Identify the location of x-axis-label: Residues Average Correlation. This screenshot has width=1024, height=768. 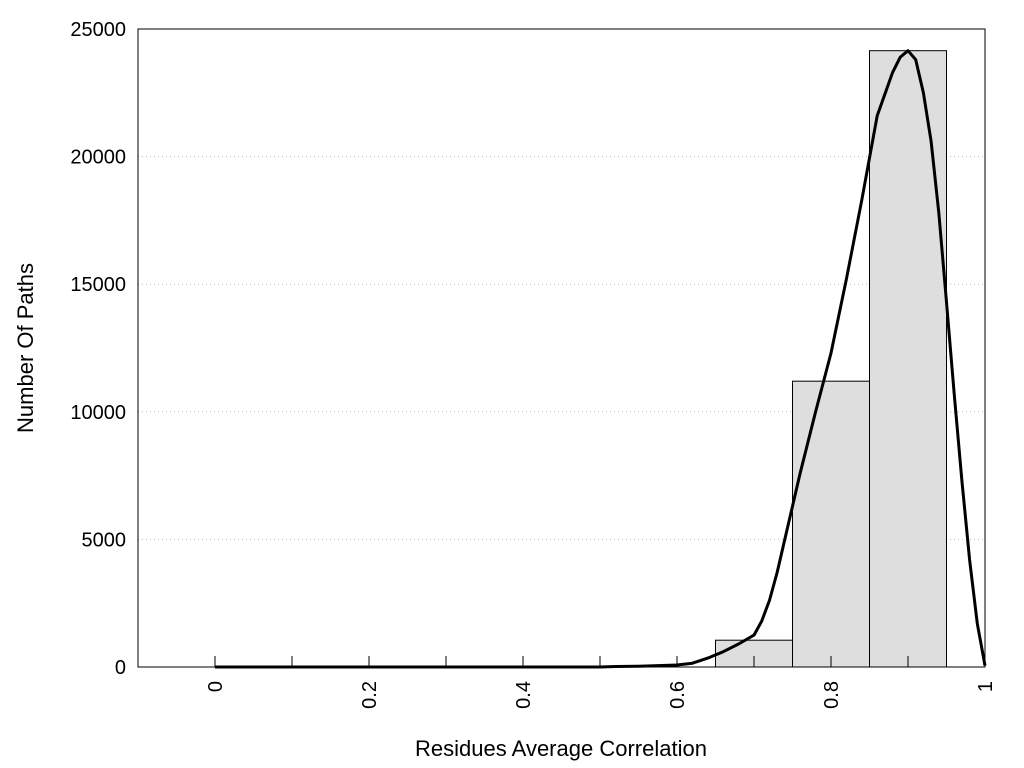
(561, 748).